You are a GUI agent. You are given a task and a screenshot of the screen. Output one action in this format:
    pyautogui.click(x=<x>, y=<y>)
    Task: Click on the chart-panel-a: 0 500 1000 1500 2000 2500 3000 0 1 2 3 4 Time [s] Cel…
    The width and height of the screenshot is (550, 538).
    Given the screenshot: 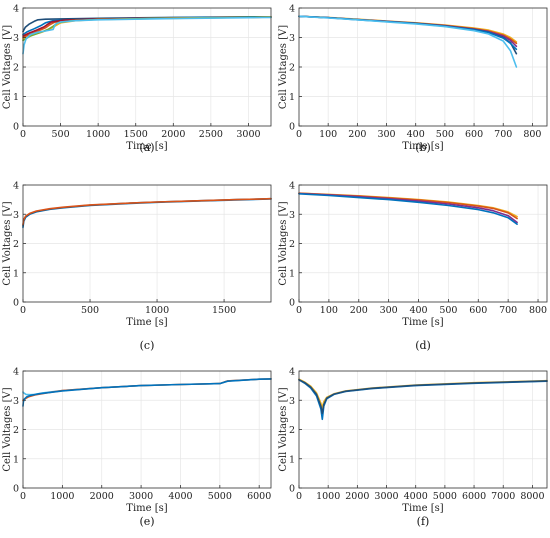 What is the action you would take?
    pyautogui.click(x=137, y=79)
    